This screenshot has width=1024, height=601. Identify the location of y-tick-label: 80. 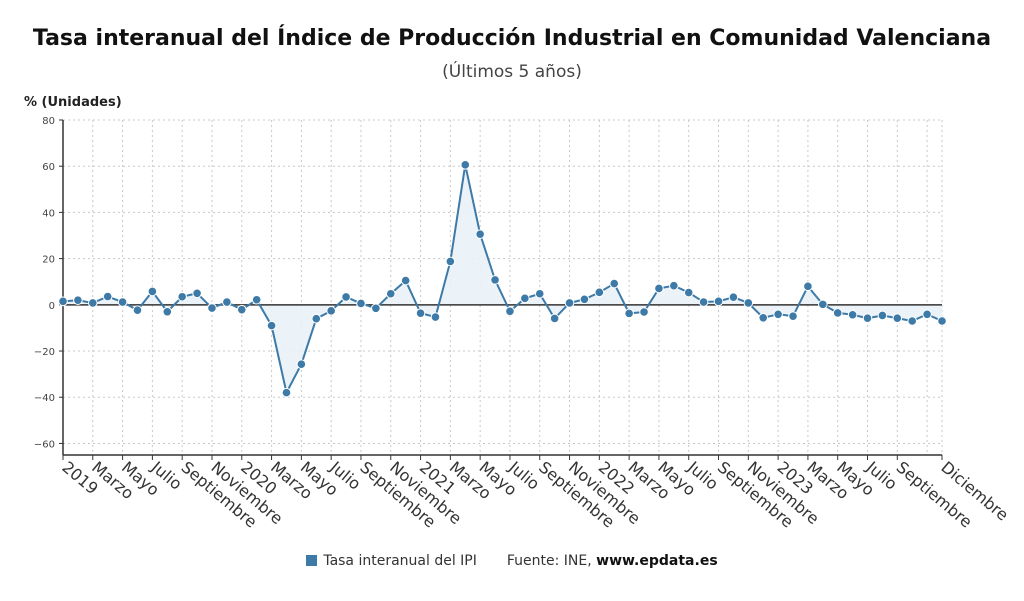
(48, 121).